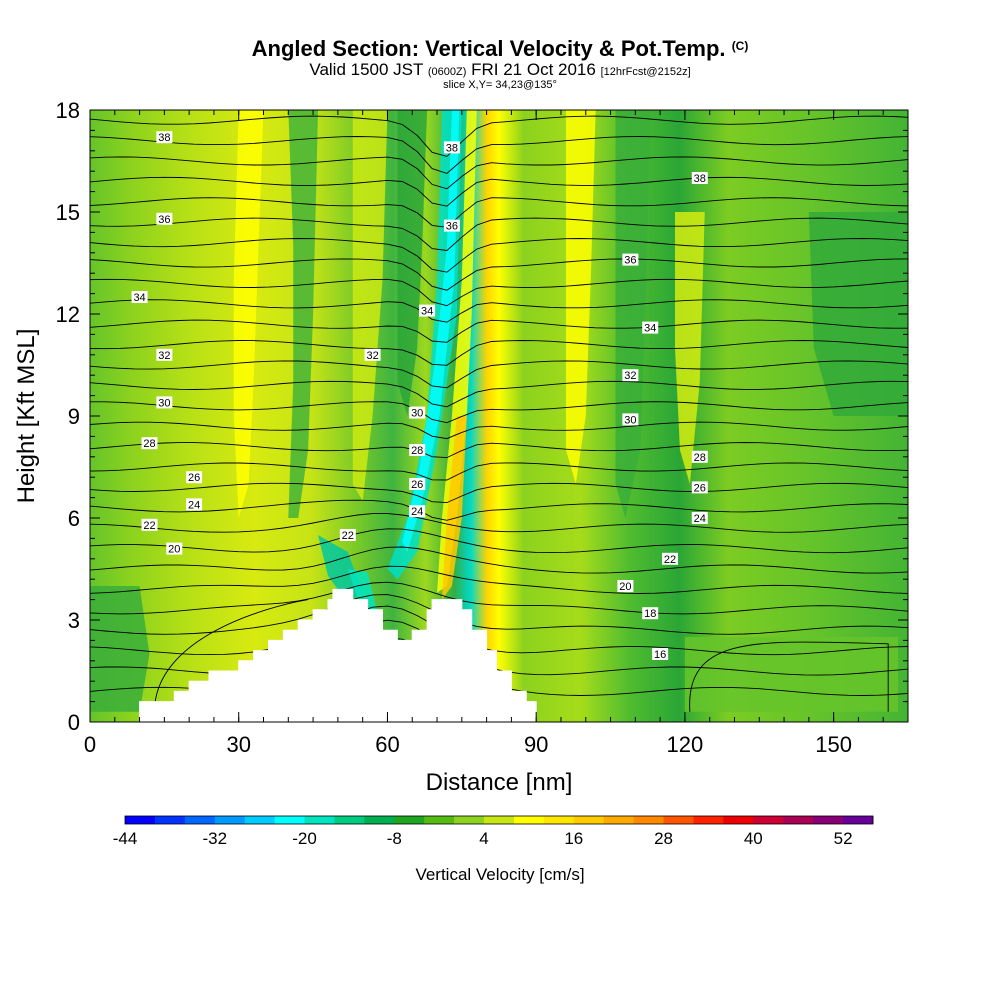 This screenshot has height=1000, width=1000. I want to click on y-tick-label: 9, so click(74, 416).